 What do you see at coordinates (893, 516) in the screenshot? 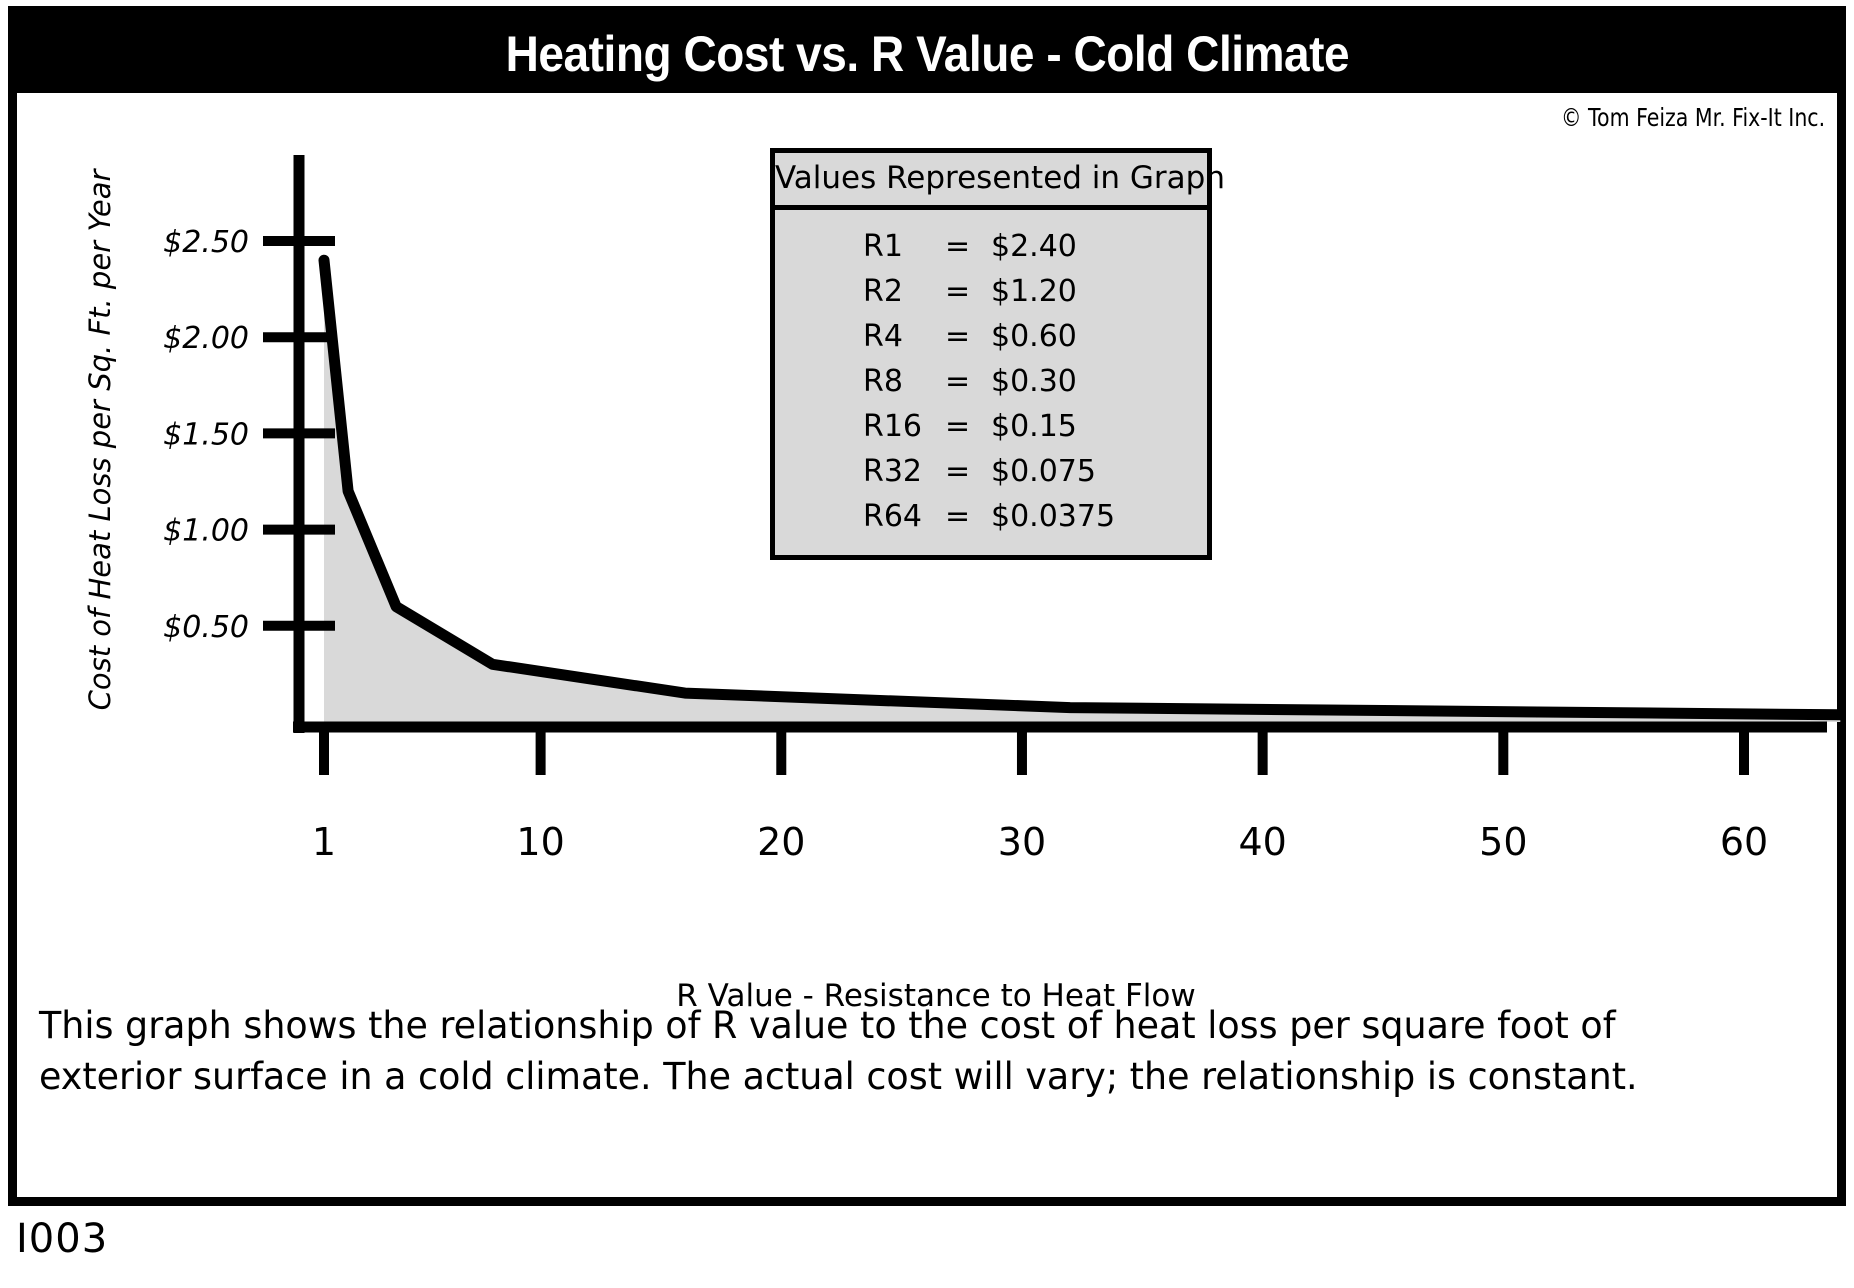
I see `values-legend-label: R64` at bounding box center [893, 516].